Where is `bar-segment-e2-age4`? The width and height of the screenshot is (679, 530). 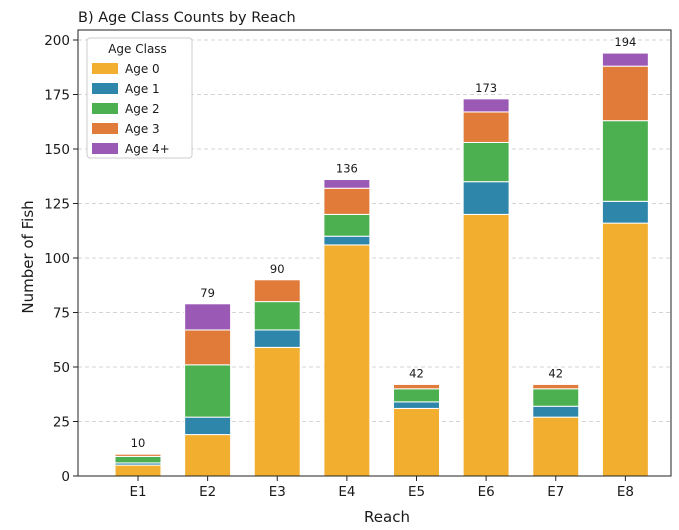
bar-segment-e2-age4 is located at coordinates (208, 317).